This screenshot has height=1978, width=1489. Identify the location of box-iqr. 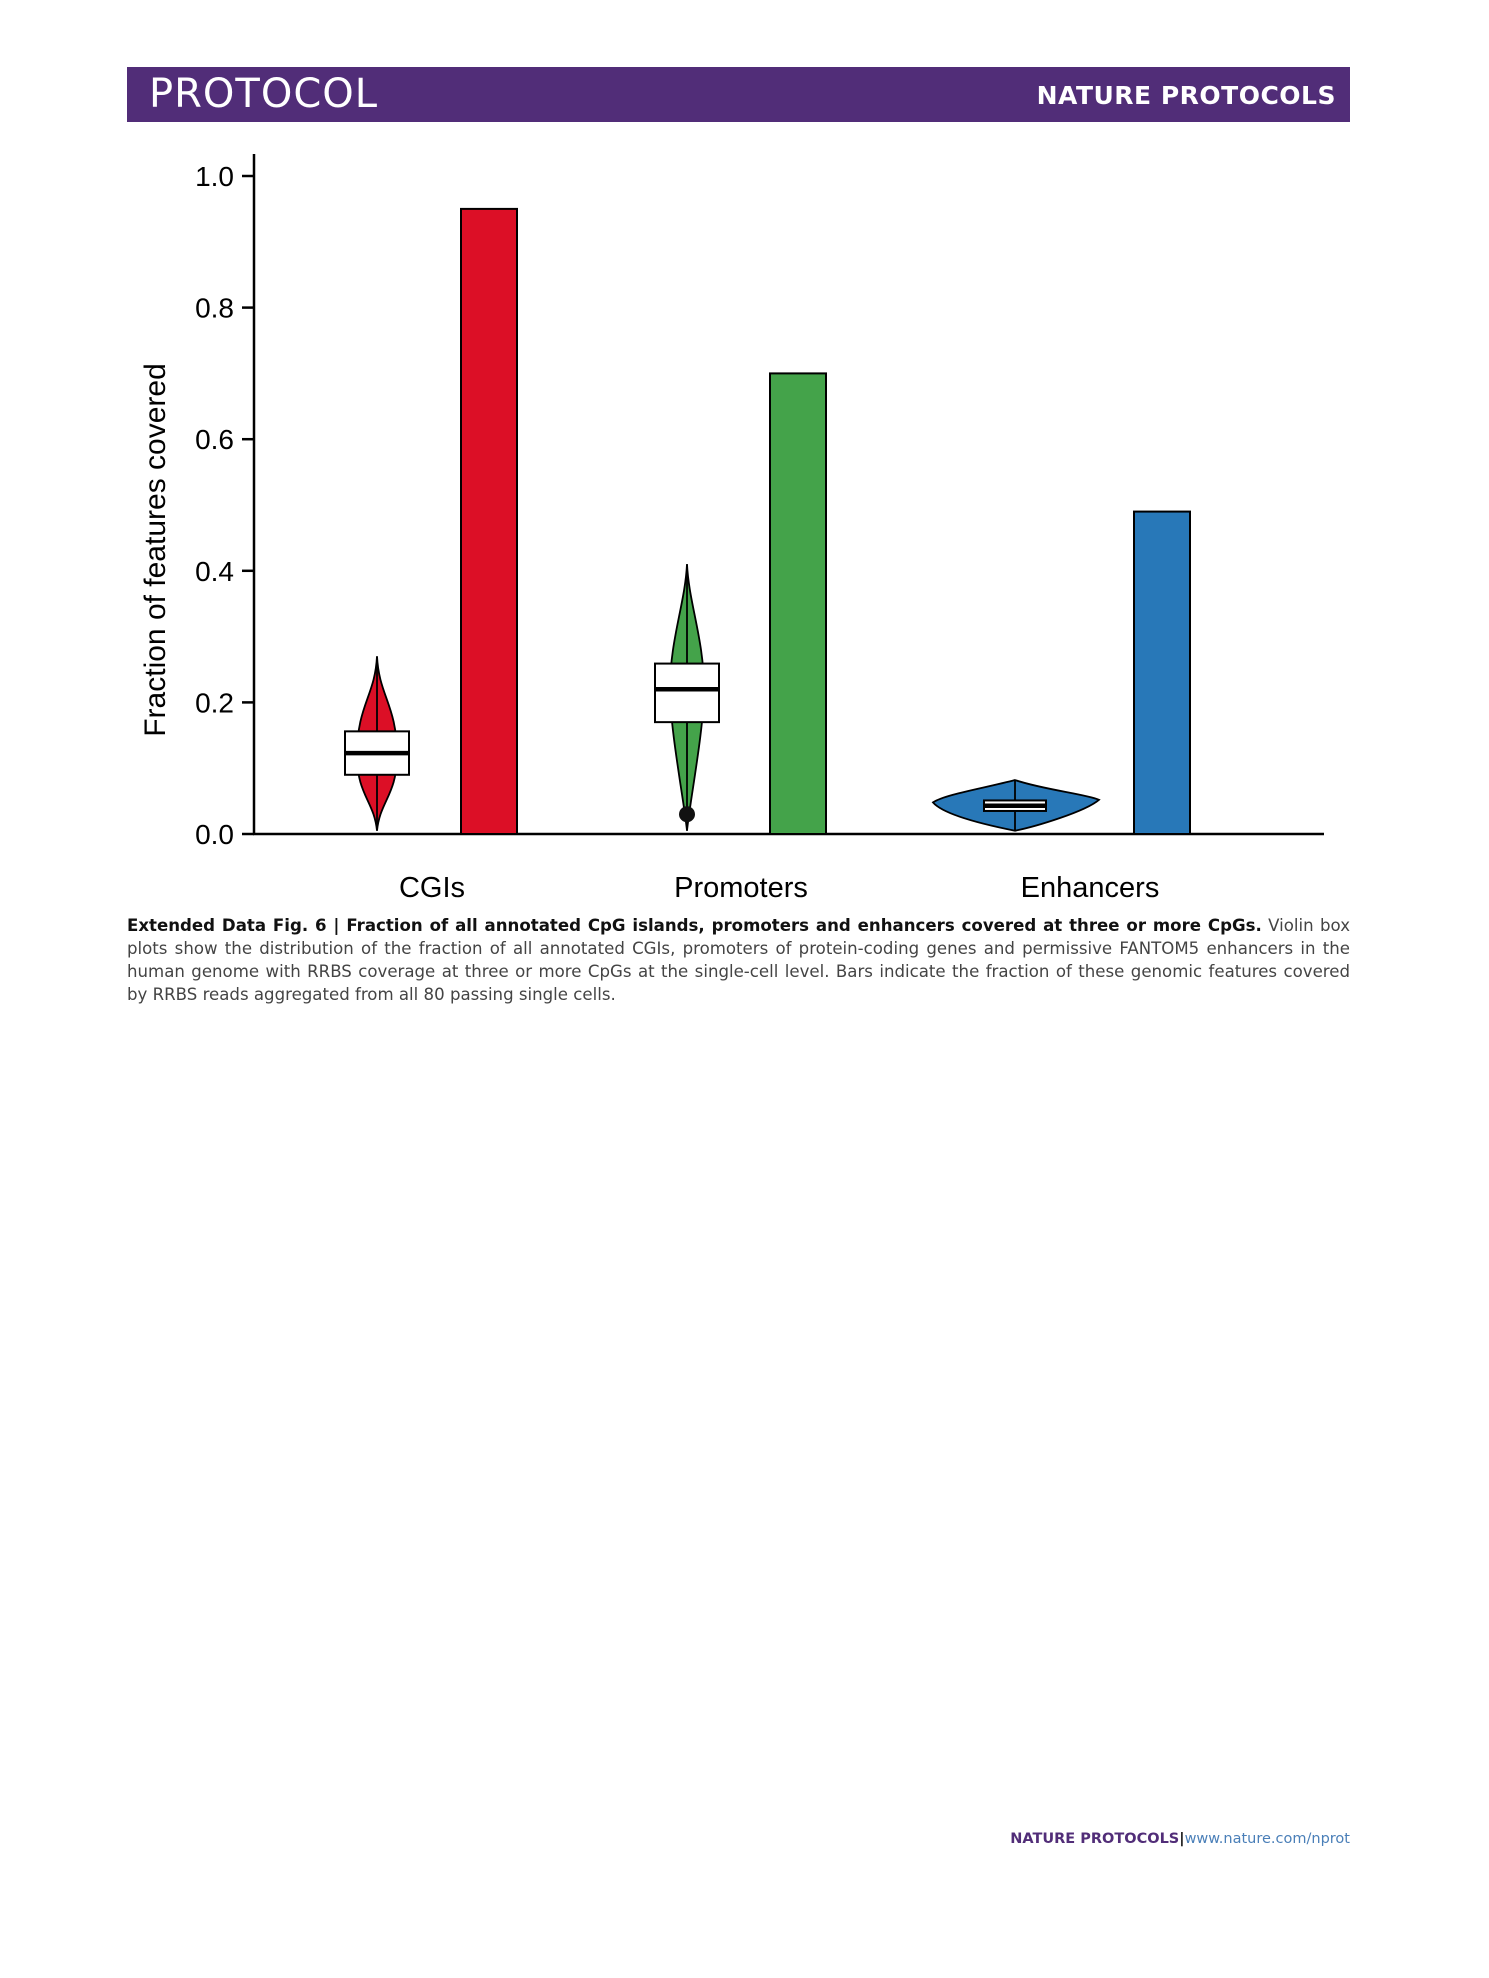
(687, 693).